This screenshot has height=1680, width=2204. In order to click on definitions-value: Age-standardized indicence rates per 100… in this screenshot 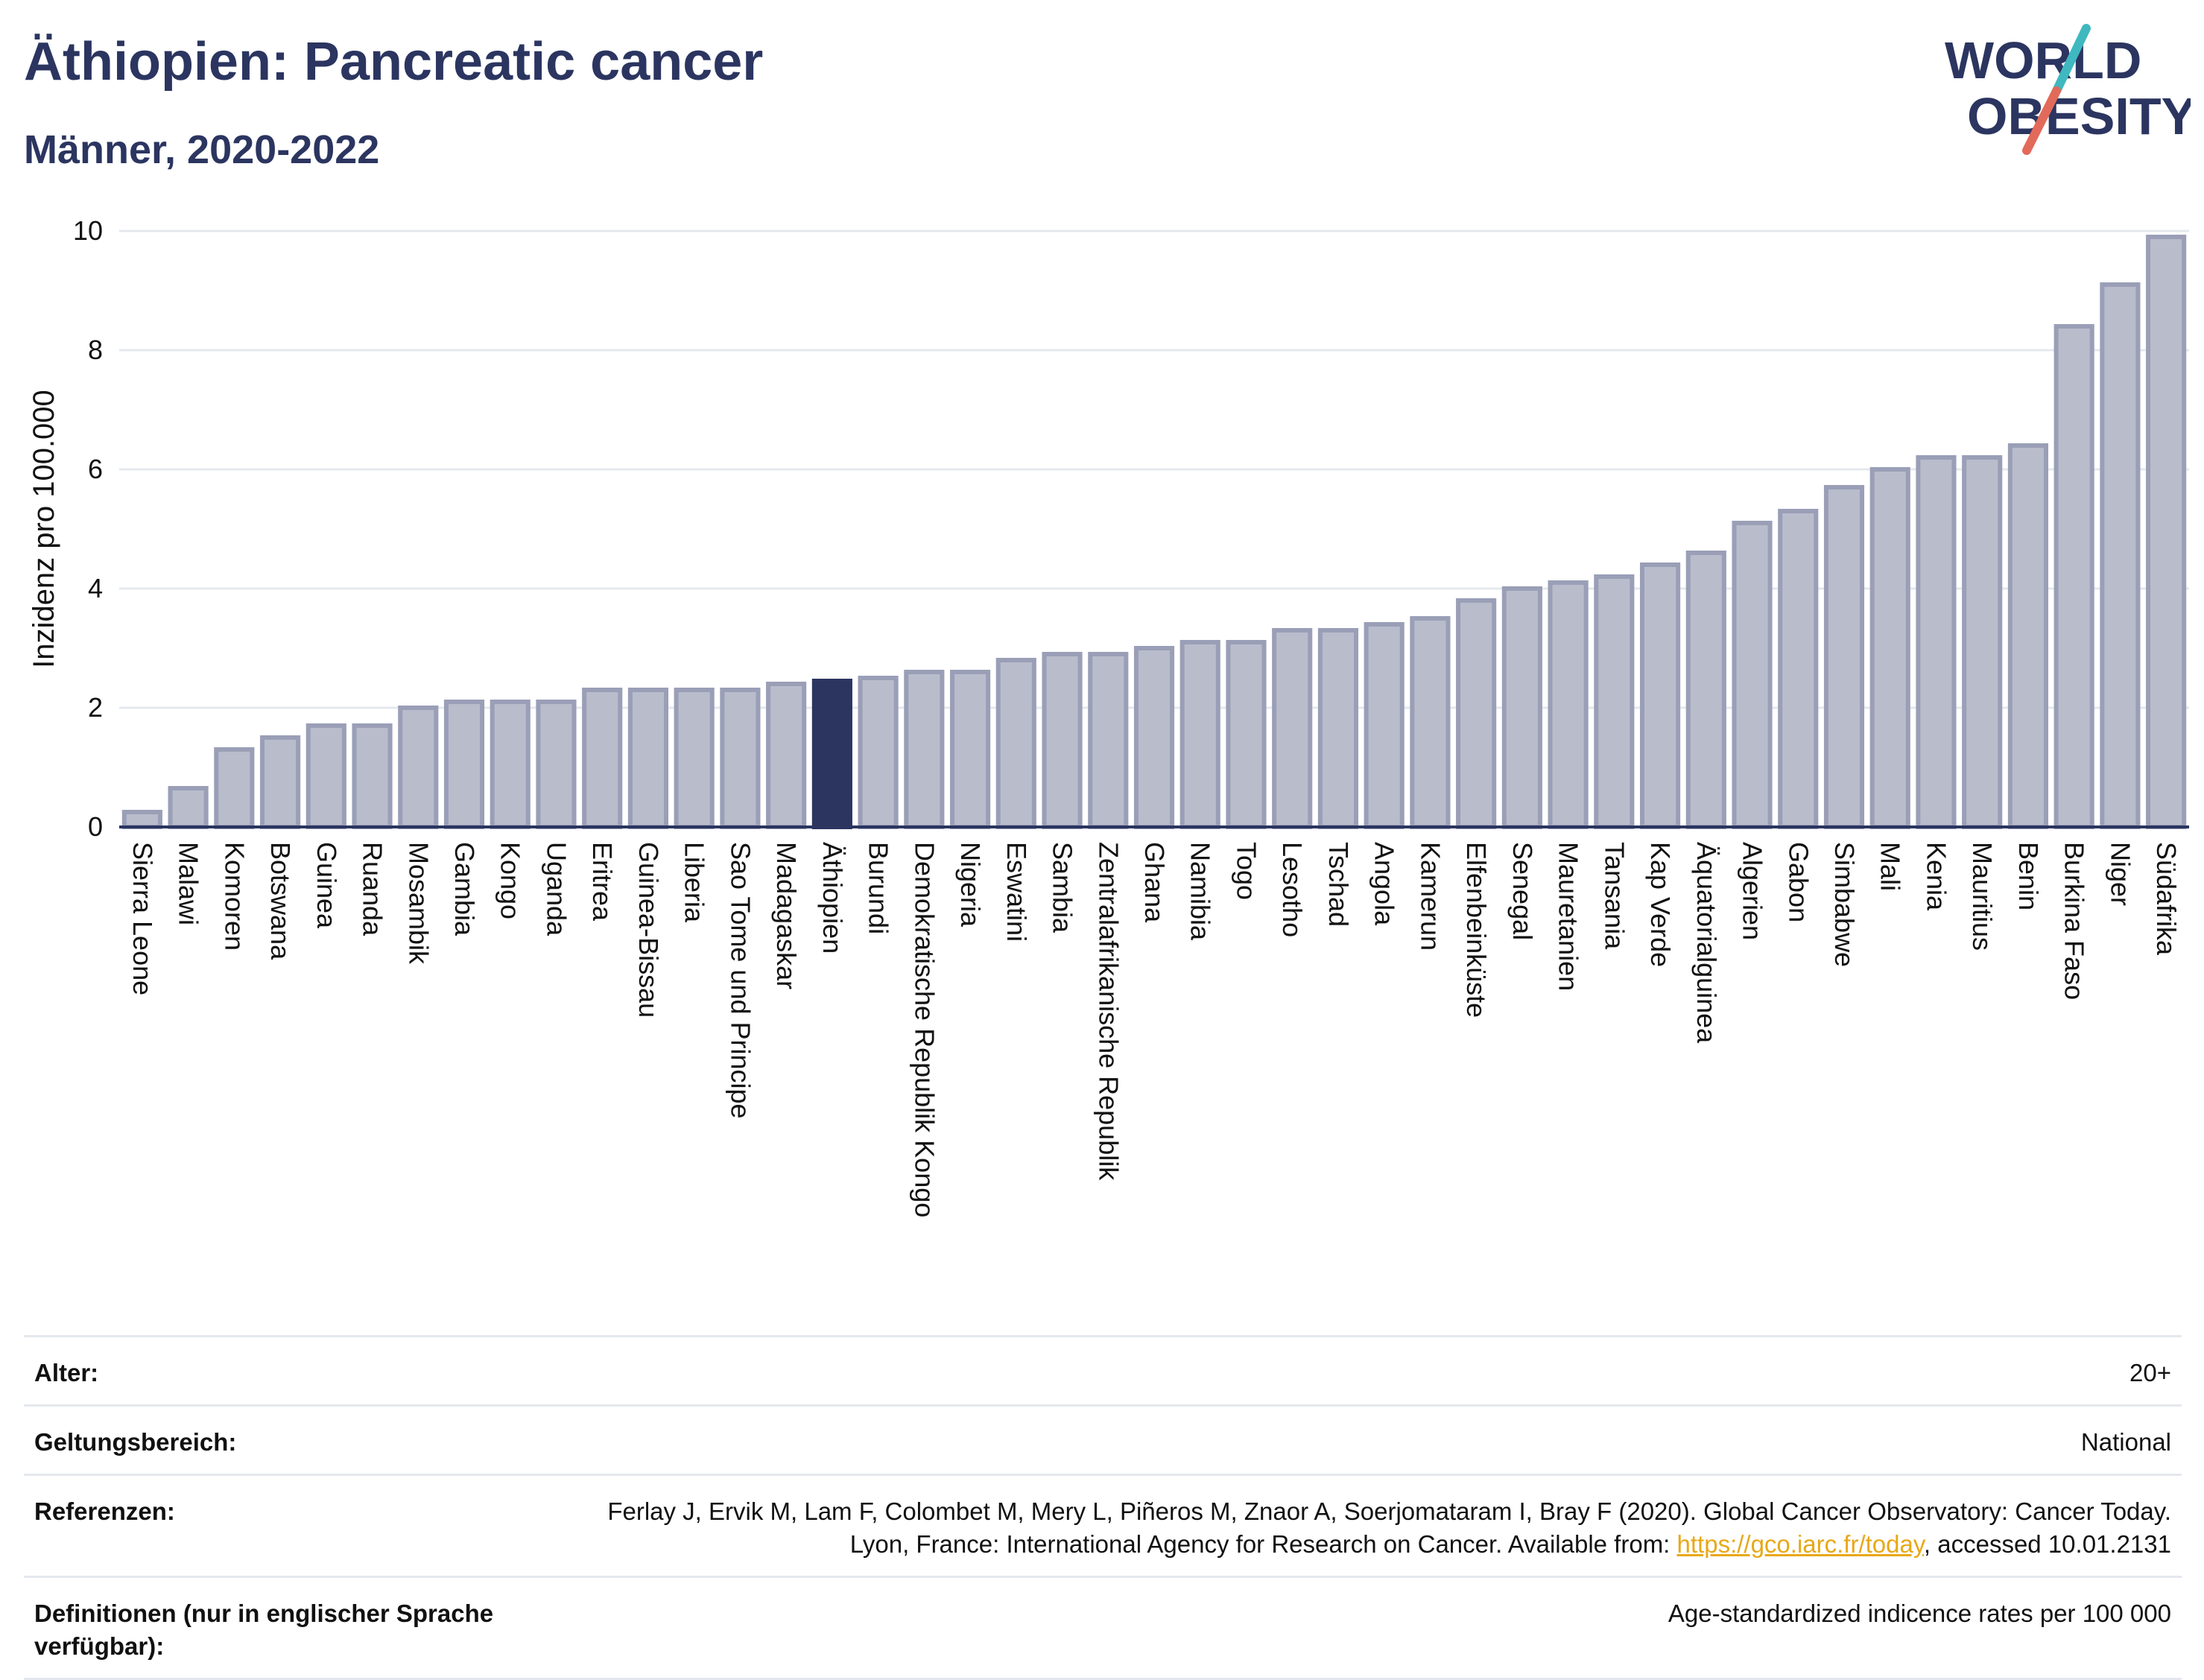, I will do `click(1919, 1613)`.